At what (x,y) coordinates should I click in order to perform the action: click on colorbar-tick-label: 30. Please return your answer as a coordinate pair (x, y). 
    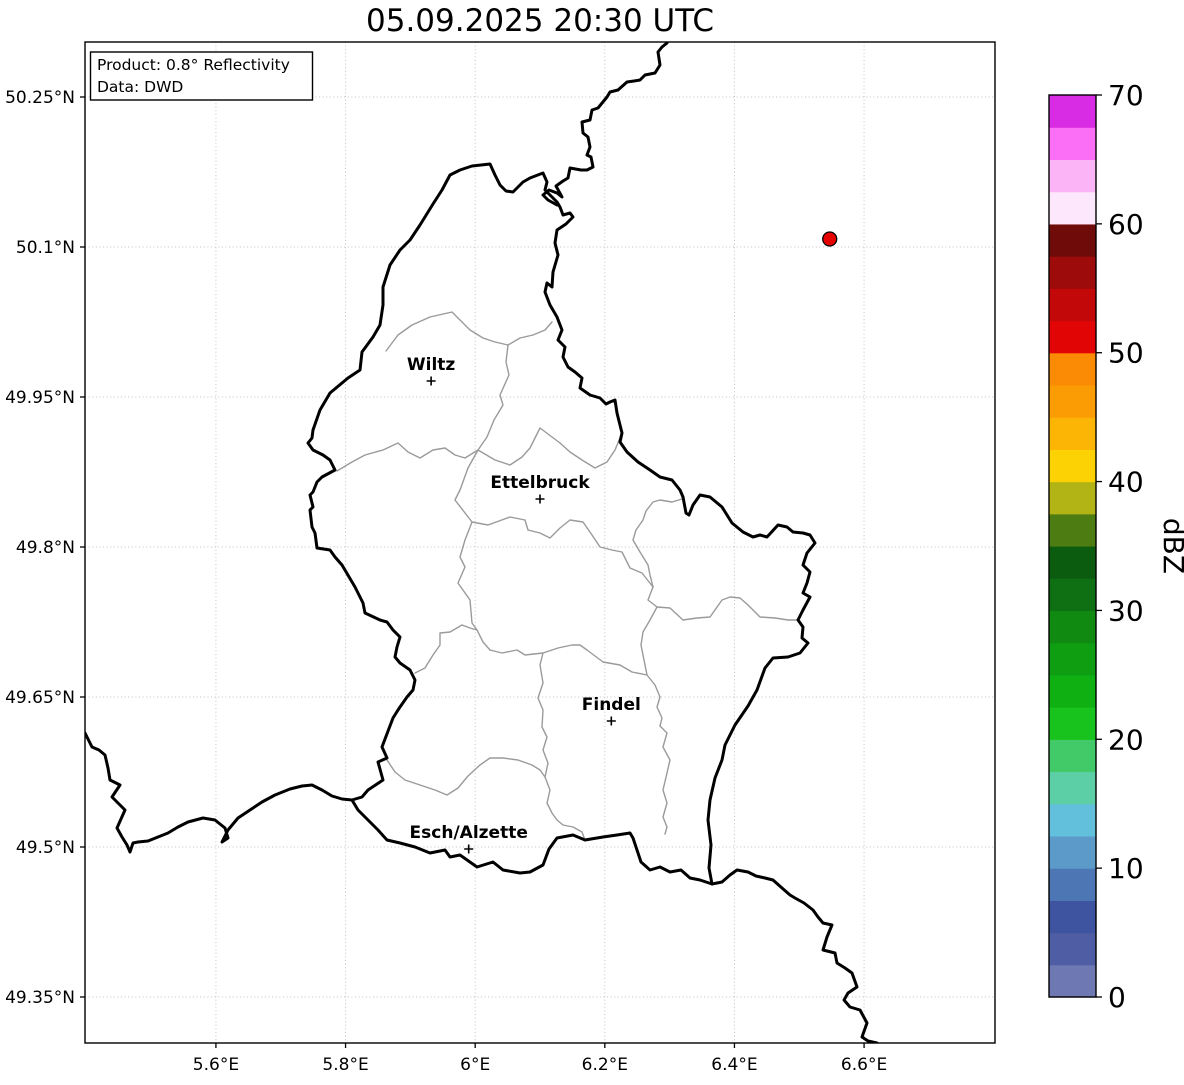
    Looking at the image, I should click on (1126, 610).